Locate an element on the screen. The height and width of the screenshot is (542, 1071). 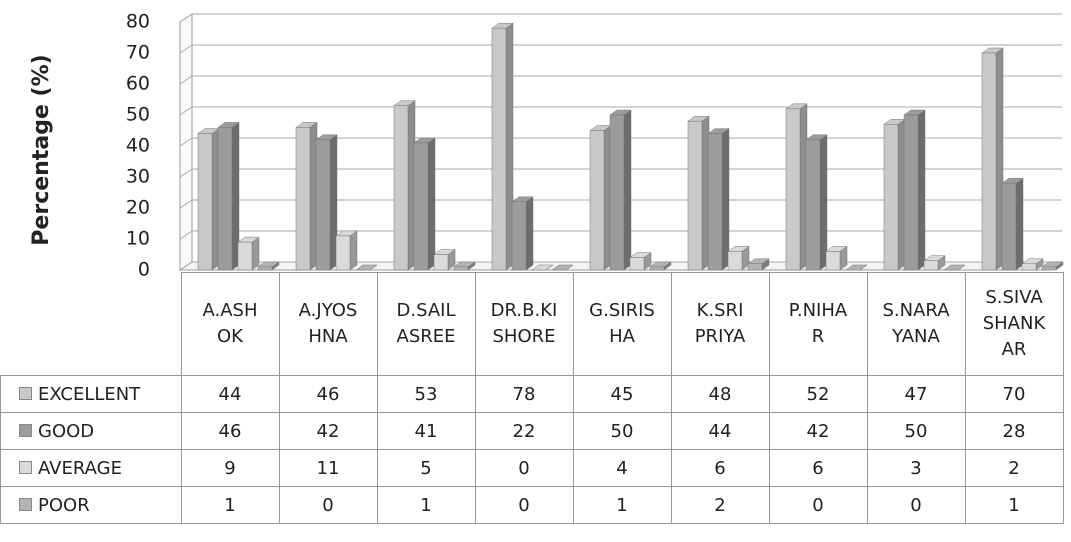
data-label: 47 is located at coordinates (916, 394).